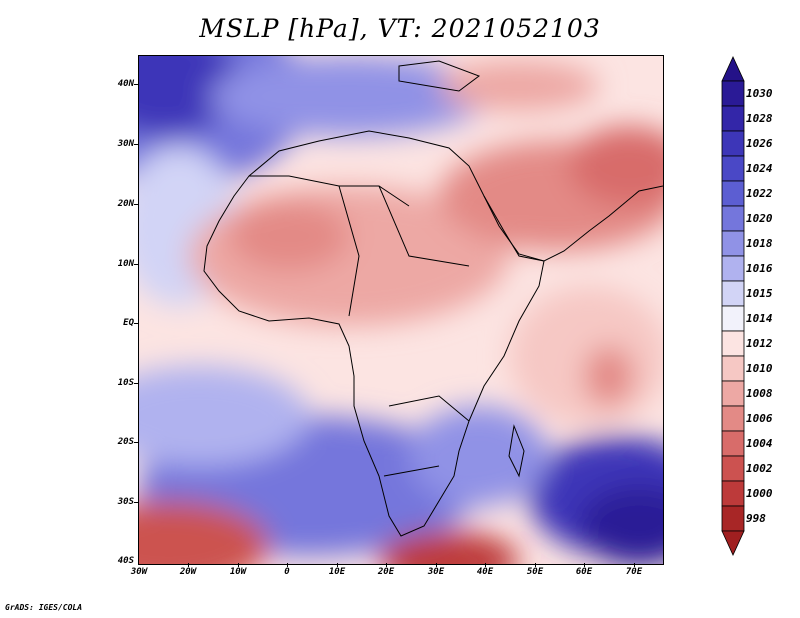  What do you see at coordinates (125, 204) in the screenshot?
I see `lat-label-20n: 20N` at bounding box center [125, 204].